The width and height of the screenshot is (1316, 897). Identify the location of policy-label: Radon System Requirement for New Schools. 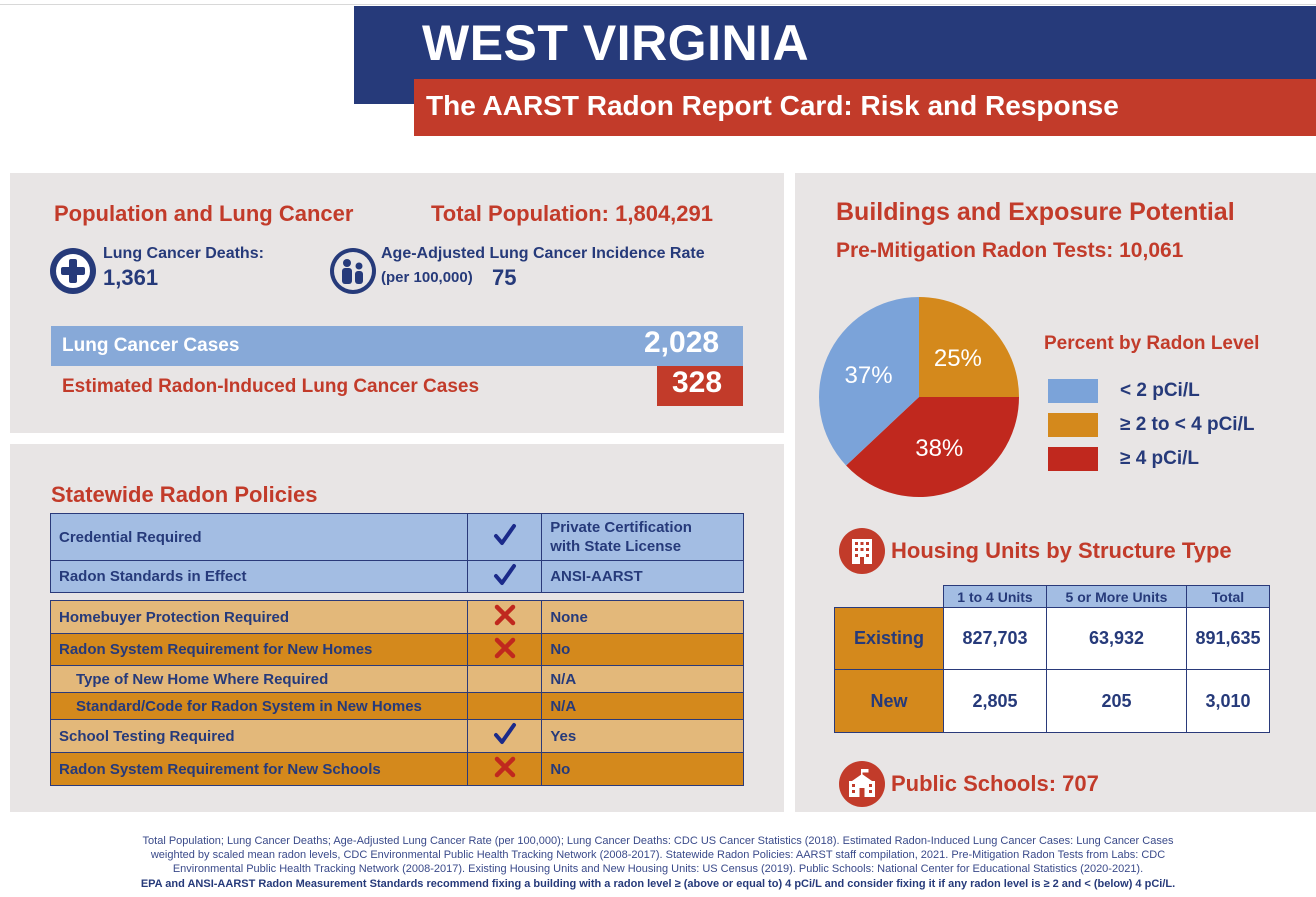
(259, 769).